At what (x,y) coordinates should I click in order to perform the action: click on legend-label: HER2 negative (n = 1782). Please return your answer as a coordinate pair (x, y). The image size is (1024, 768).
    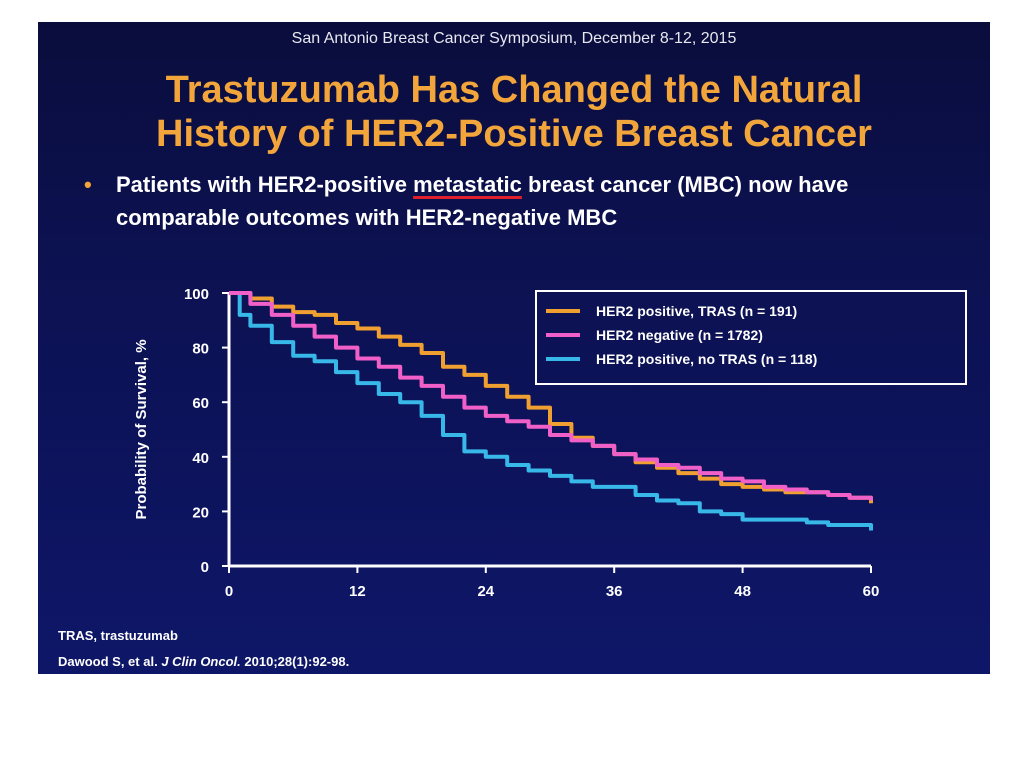
    Looking at the image, I should click on (679, 335).